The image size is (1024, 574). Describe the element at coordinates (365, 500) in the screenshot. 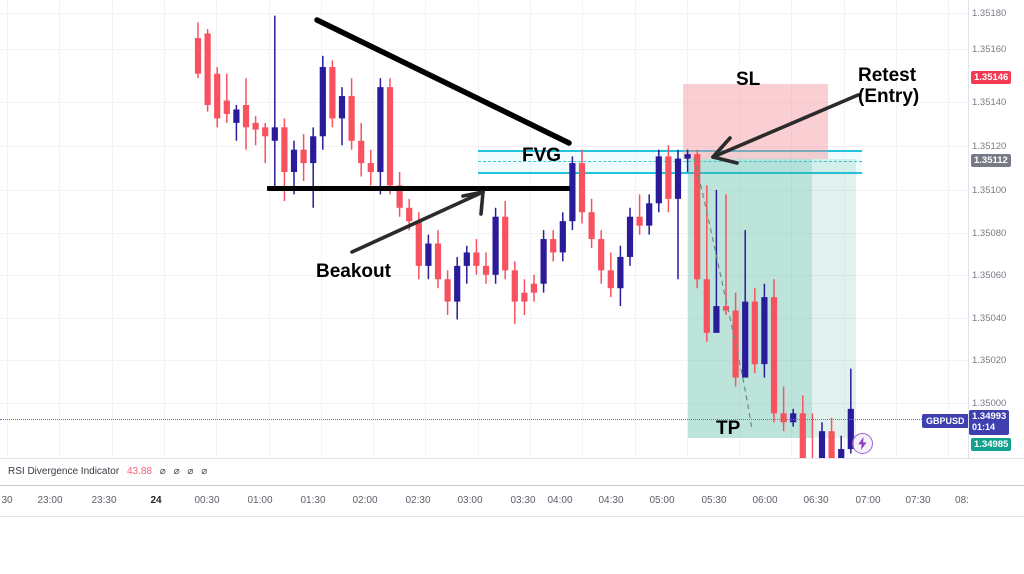

I see `time-tick-label: 02:00` at that location.